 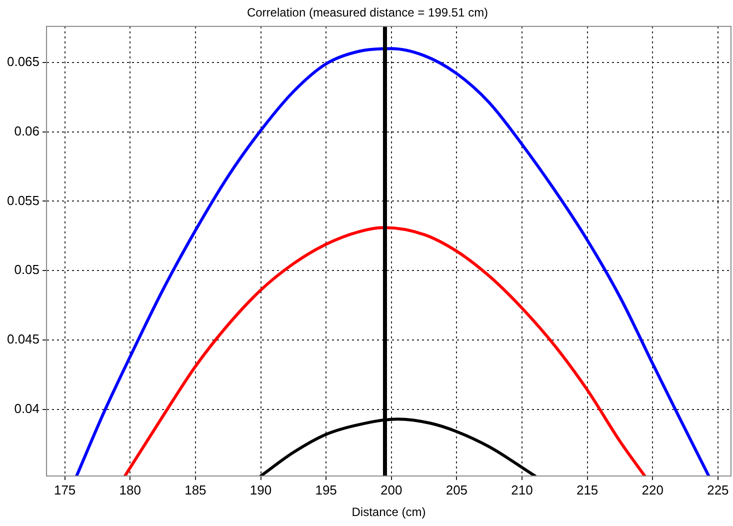 What do you see at coordinates (261, 490) in the screenshot?
I see `x-tick-label: 190` at bounding box center [261, 490].